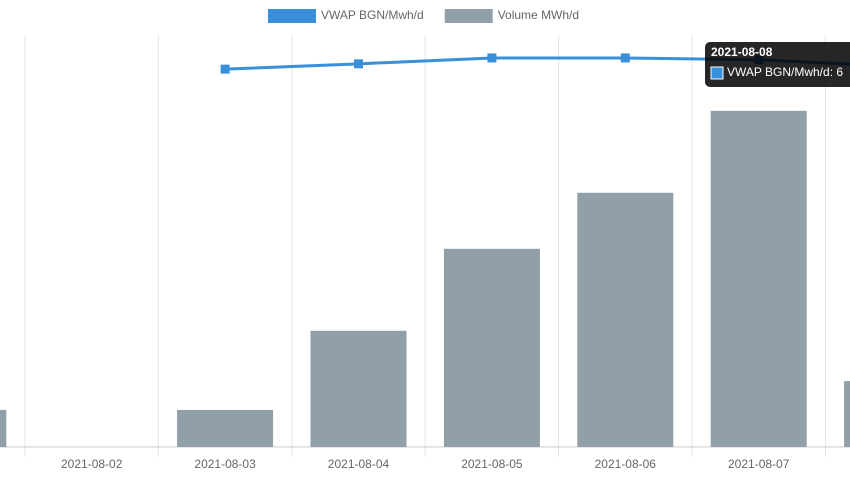 This screenshot has width=850, height=480. Describe the element at coordinates (742, 52) in the screenshot. I see `tooltip-title: 2021-08-08` at that location.